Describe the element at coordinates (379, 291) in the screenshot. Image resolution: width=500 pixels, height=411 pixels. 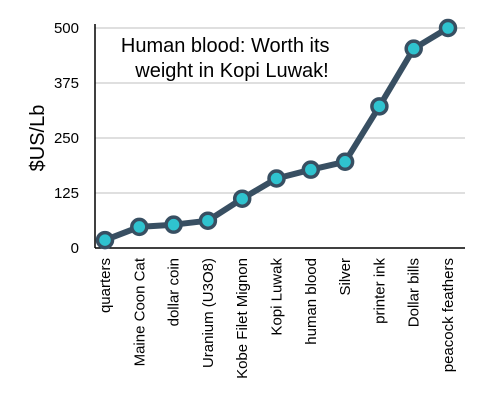
I see `x-tick-label: printer ink` at that location.